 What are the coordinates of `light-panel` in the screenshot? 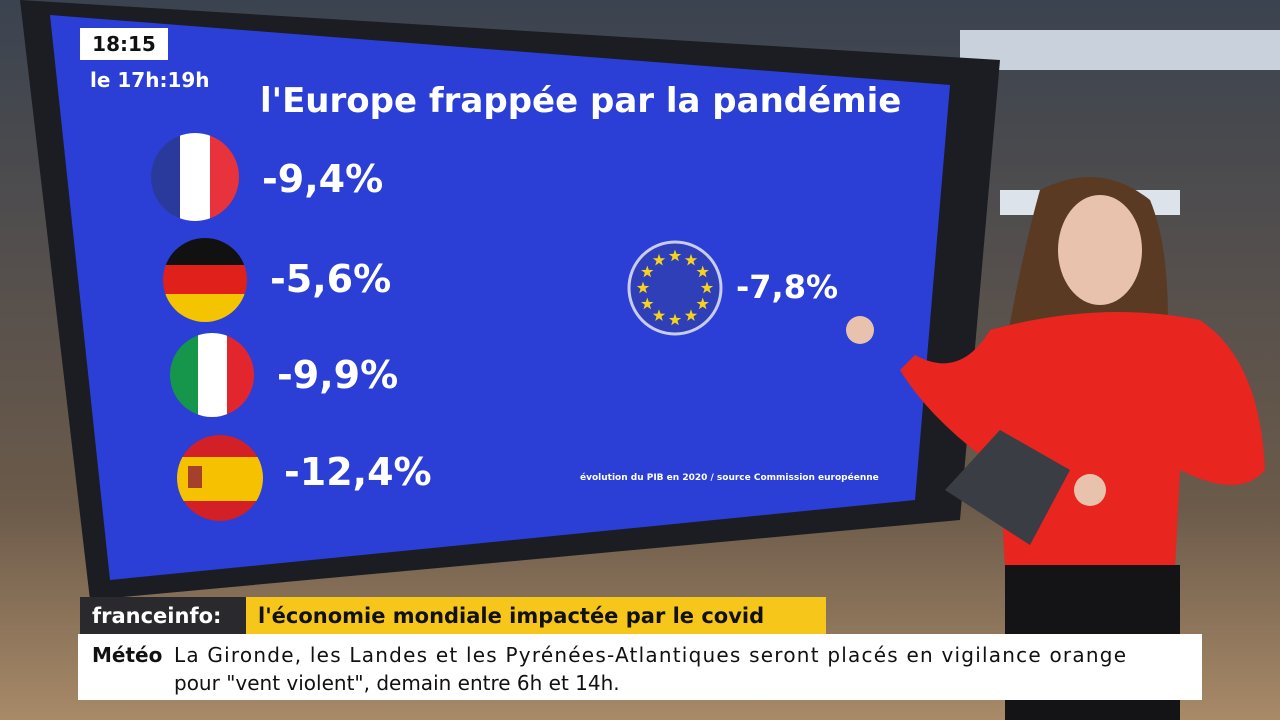 It's located at (1120, 50).